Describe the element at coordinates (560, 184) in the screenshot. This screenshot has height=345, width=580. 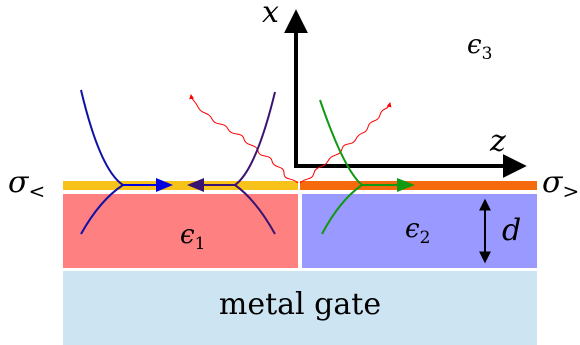
I see `sigma-right-label: σ>` at that location.